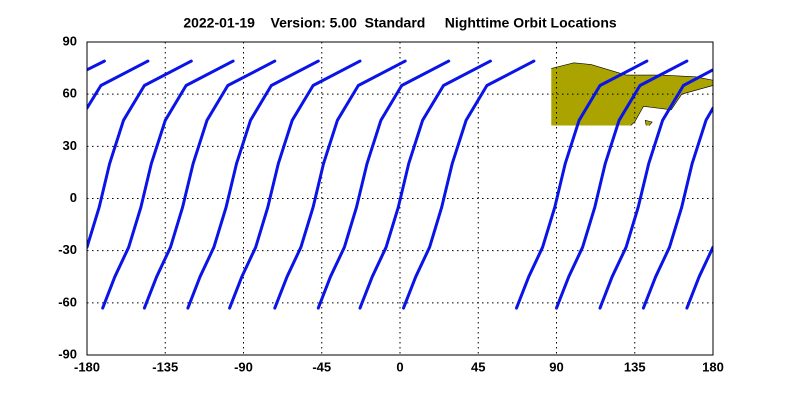  Describe the element at coordinates (635, 366) in the screenshot. I see `x-tick-label: 135` at that location.